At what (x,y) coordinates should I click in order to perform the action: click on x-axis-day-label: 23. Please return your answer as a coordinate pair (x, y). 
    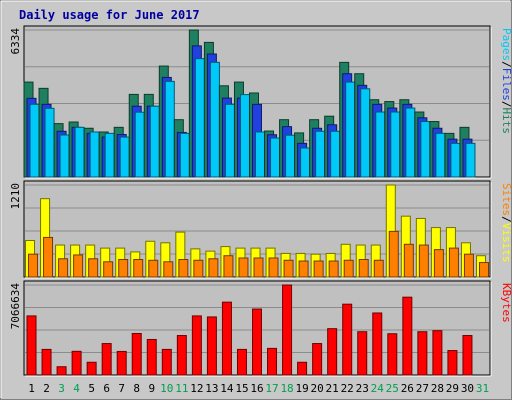
    Looking at the image, I should click on (362, 388).